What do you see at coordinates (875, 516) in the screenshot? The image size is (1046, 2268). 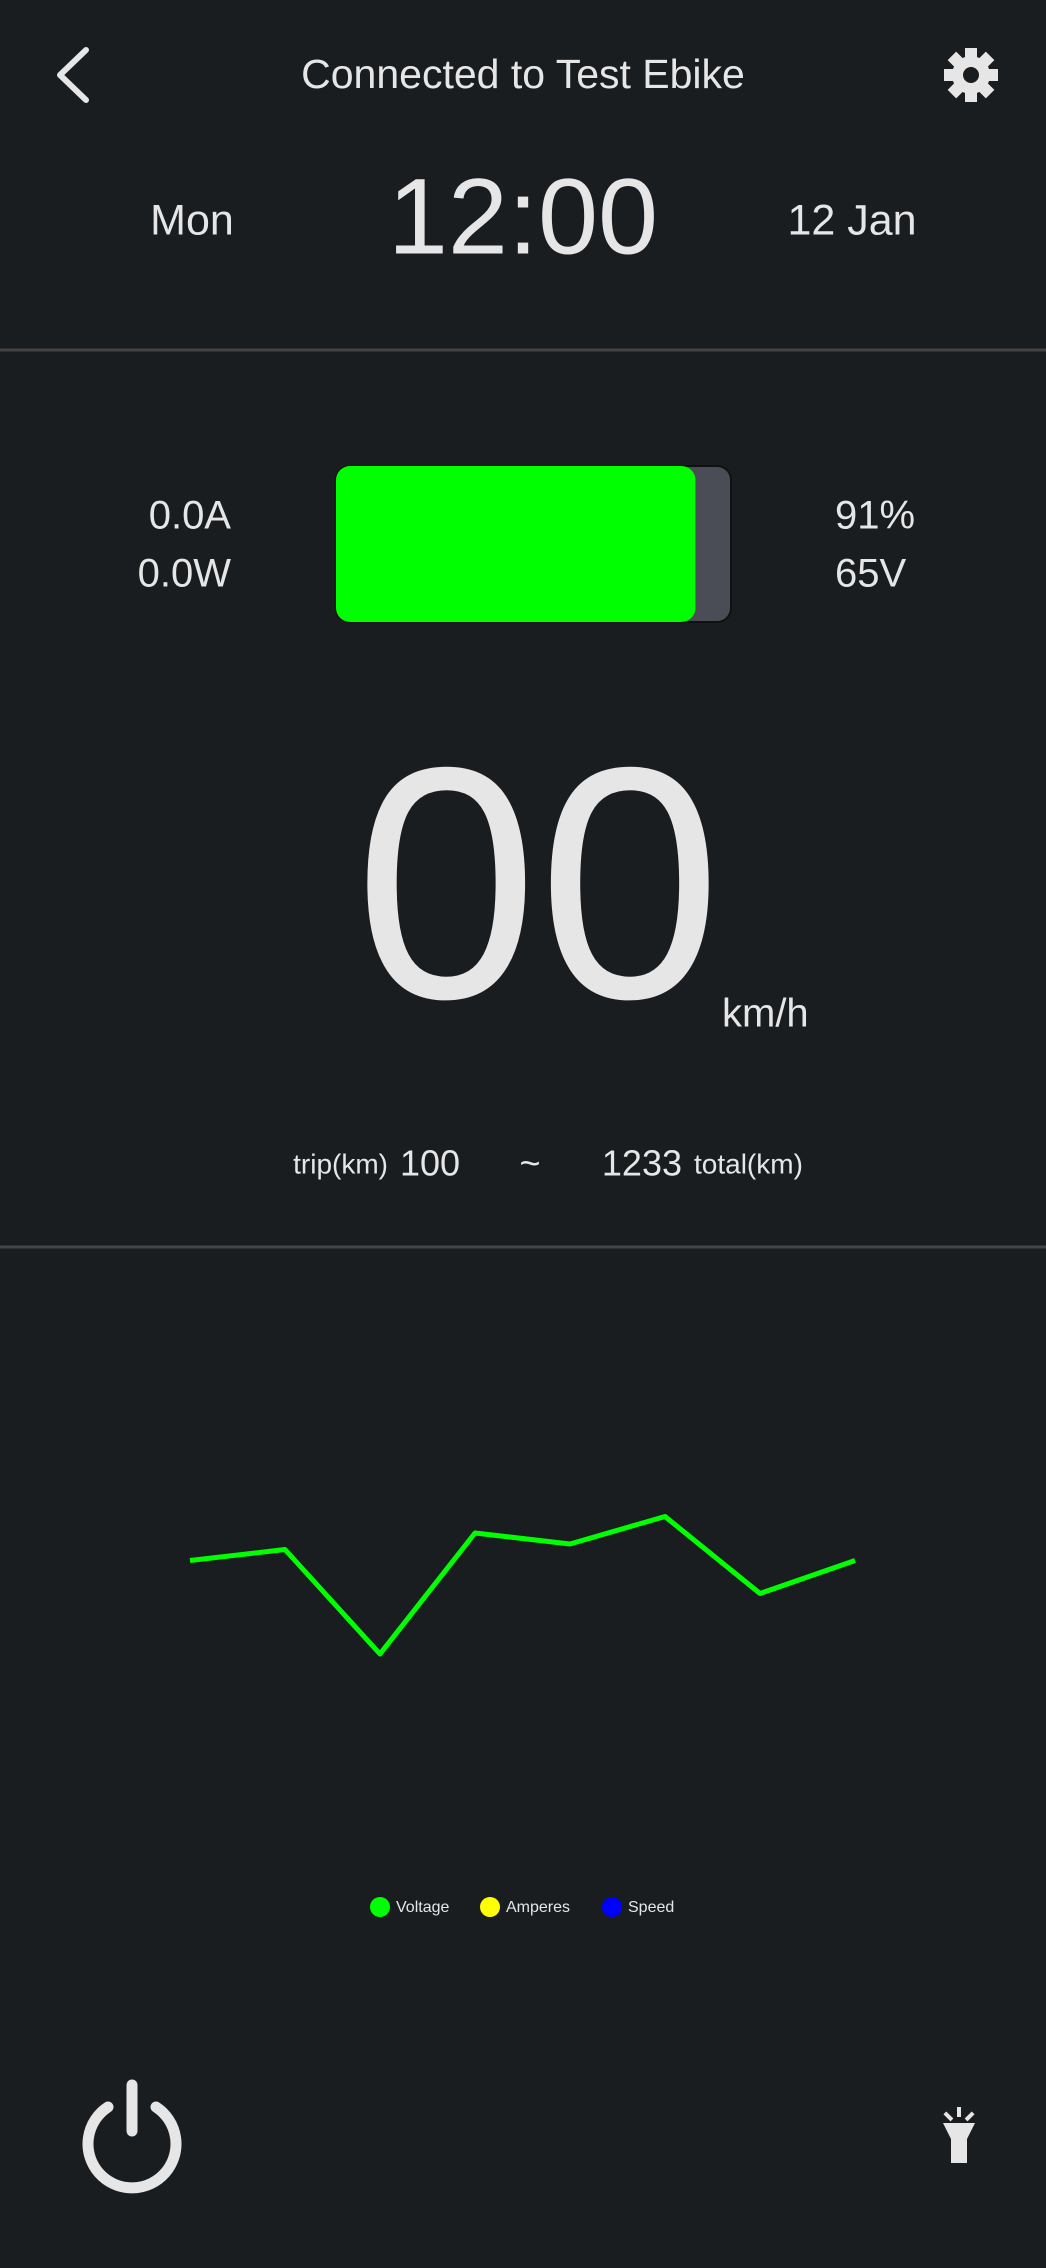 I see `battery-percent: 91%` at bounding box center [875, 516].